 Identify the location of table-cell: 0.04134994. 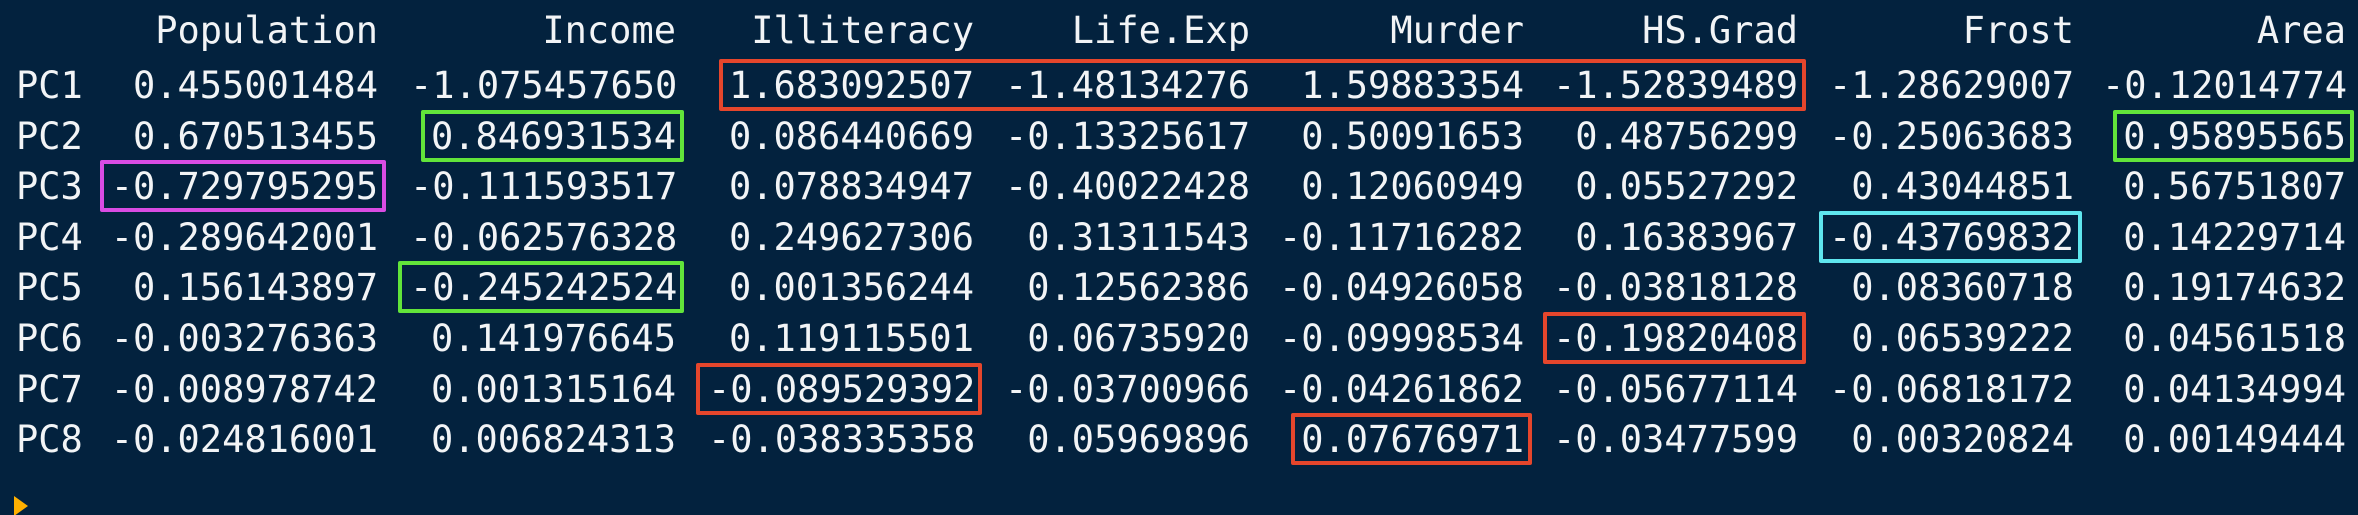
(2234, 389).